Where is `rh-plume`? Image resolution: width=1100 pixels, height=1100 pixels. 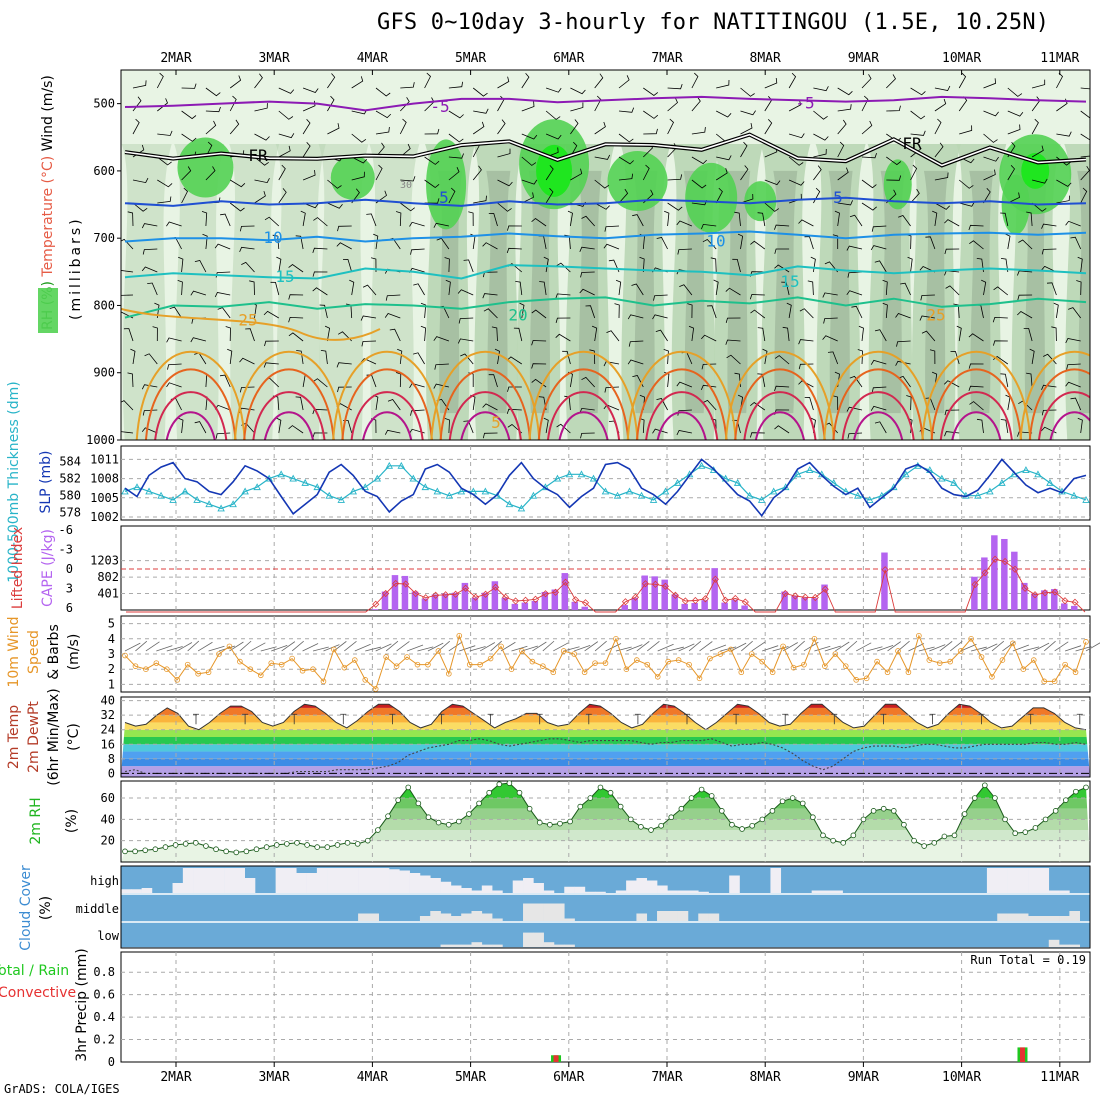 rh-plume is located at coordinates (199, 292).